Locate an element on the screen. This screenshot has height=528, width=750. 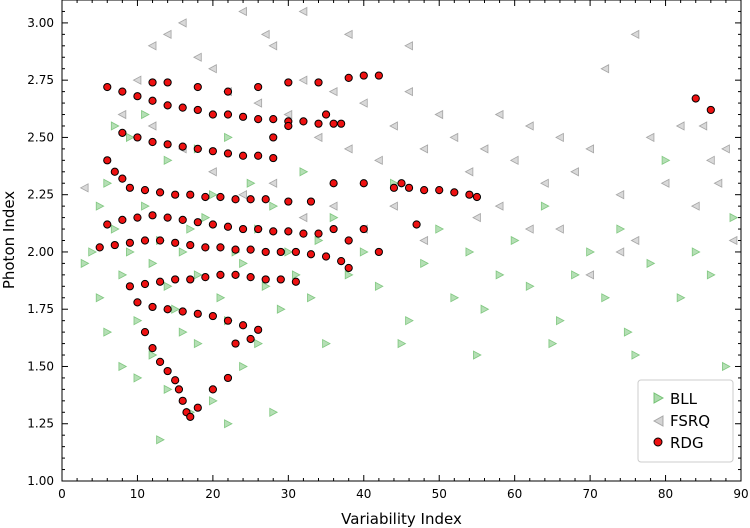
x-tick-label: 20 is located at coordinates (212, 494).